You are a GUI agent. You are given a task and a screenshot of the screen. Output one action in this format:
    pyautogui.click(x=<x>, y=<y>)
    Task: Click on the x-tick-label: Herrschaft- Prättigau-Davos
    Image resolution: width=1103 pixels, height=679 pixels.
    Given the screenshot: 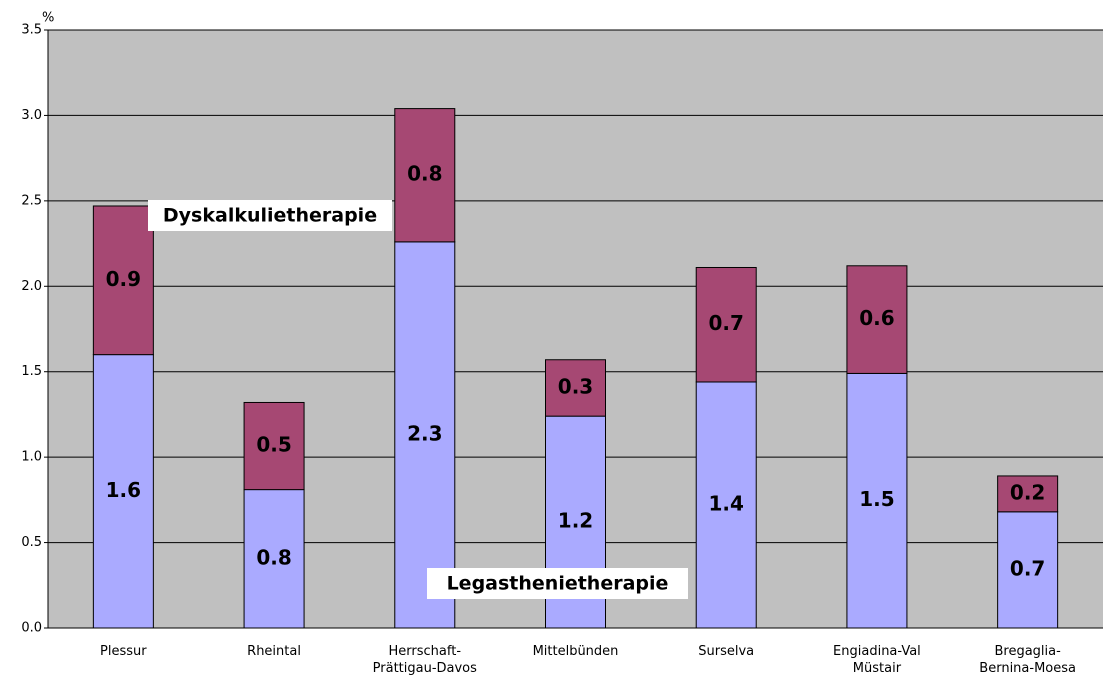 What is the action you would take?
    pyautogui.click(x=424, y=660)
    